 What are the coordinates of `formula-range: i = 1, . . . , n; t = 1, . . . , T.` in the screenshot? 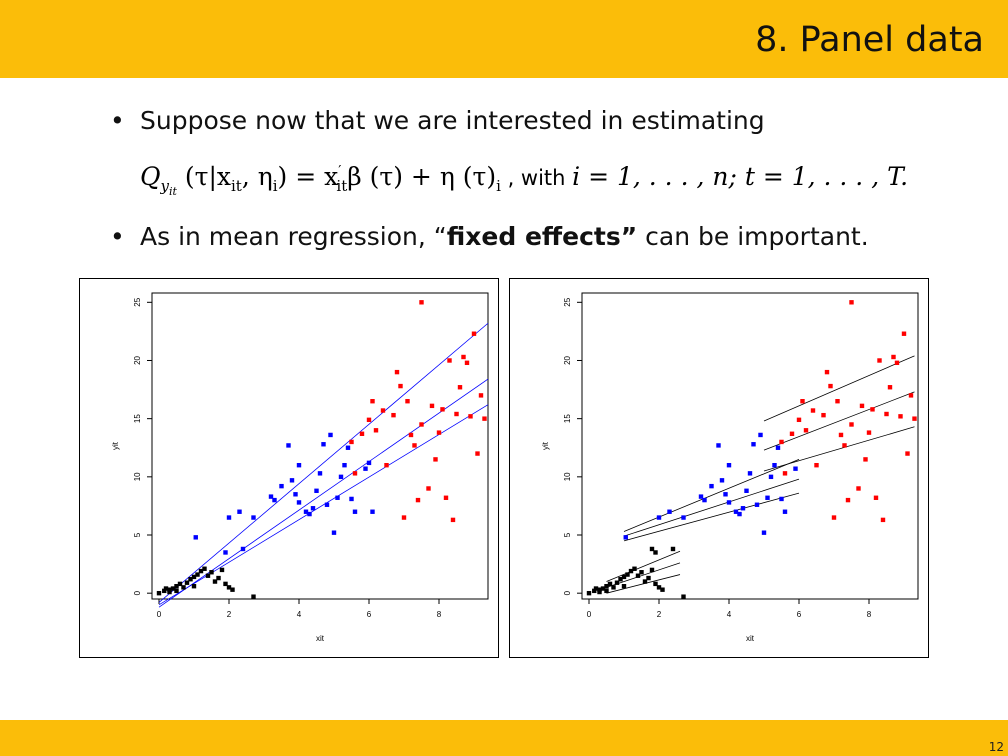 It's located at (740, 176).